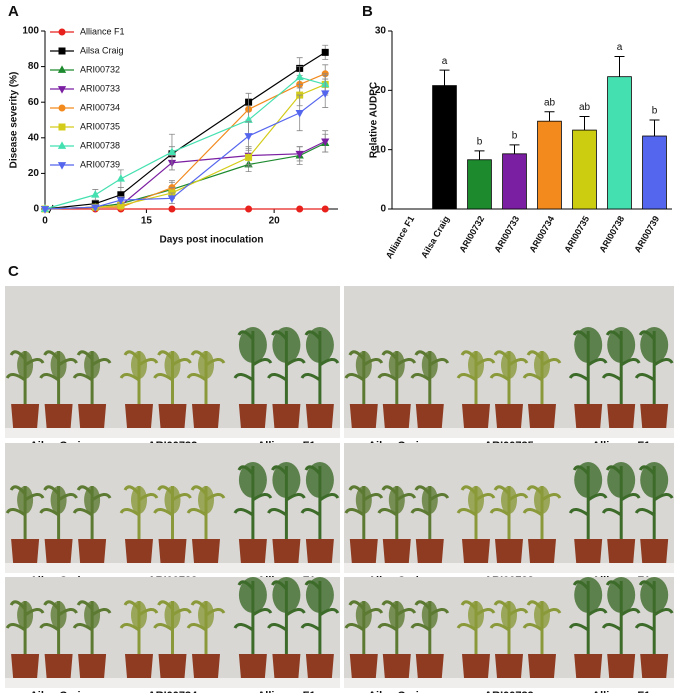 This screenshot has height=693, width=678. What do you see at coordinates (367, 11) in the screenshot?
I see `panel-label: B` at bounding box center [367, 11].